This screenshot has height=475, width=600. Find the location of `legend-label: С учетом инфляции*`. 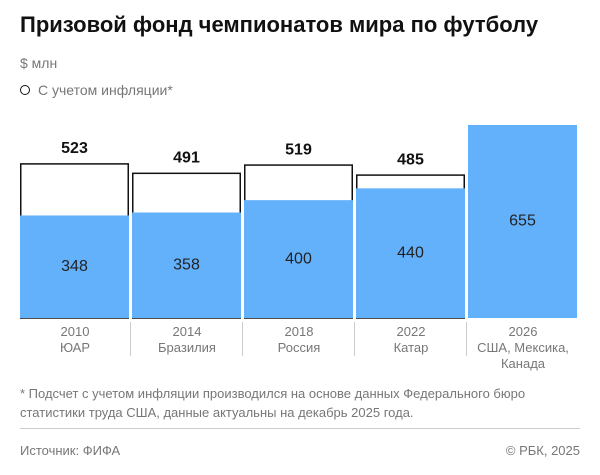

legend-label: С учетом инфляции* is located at coordinates (105, 90).